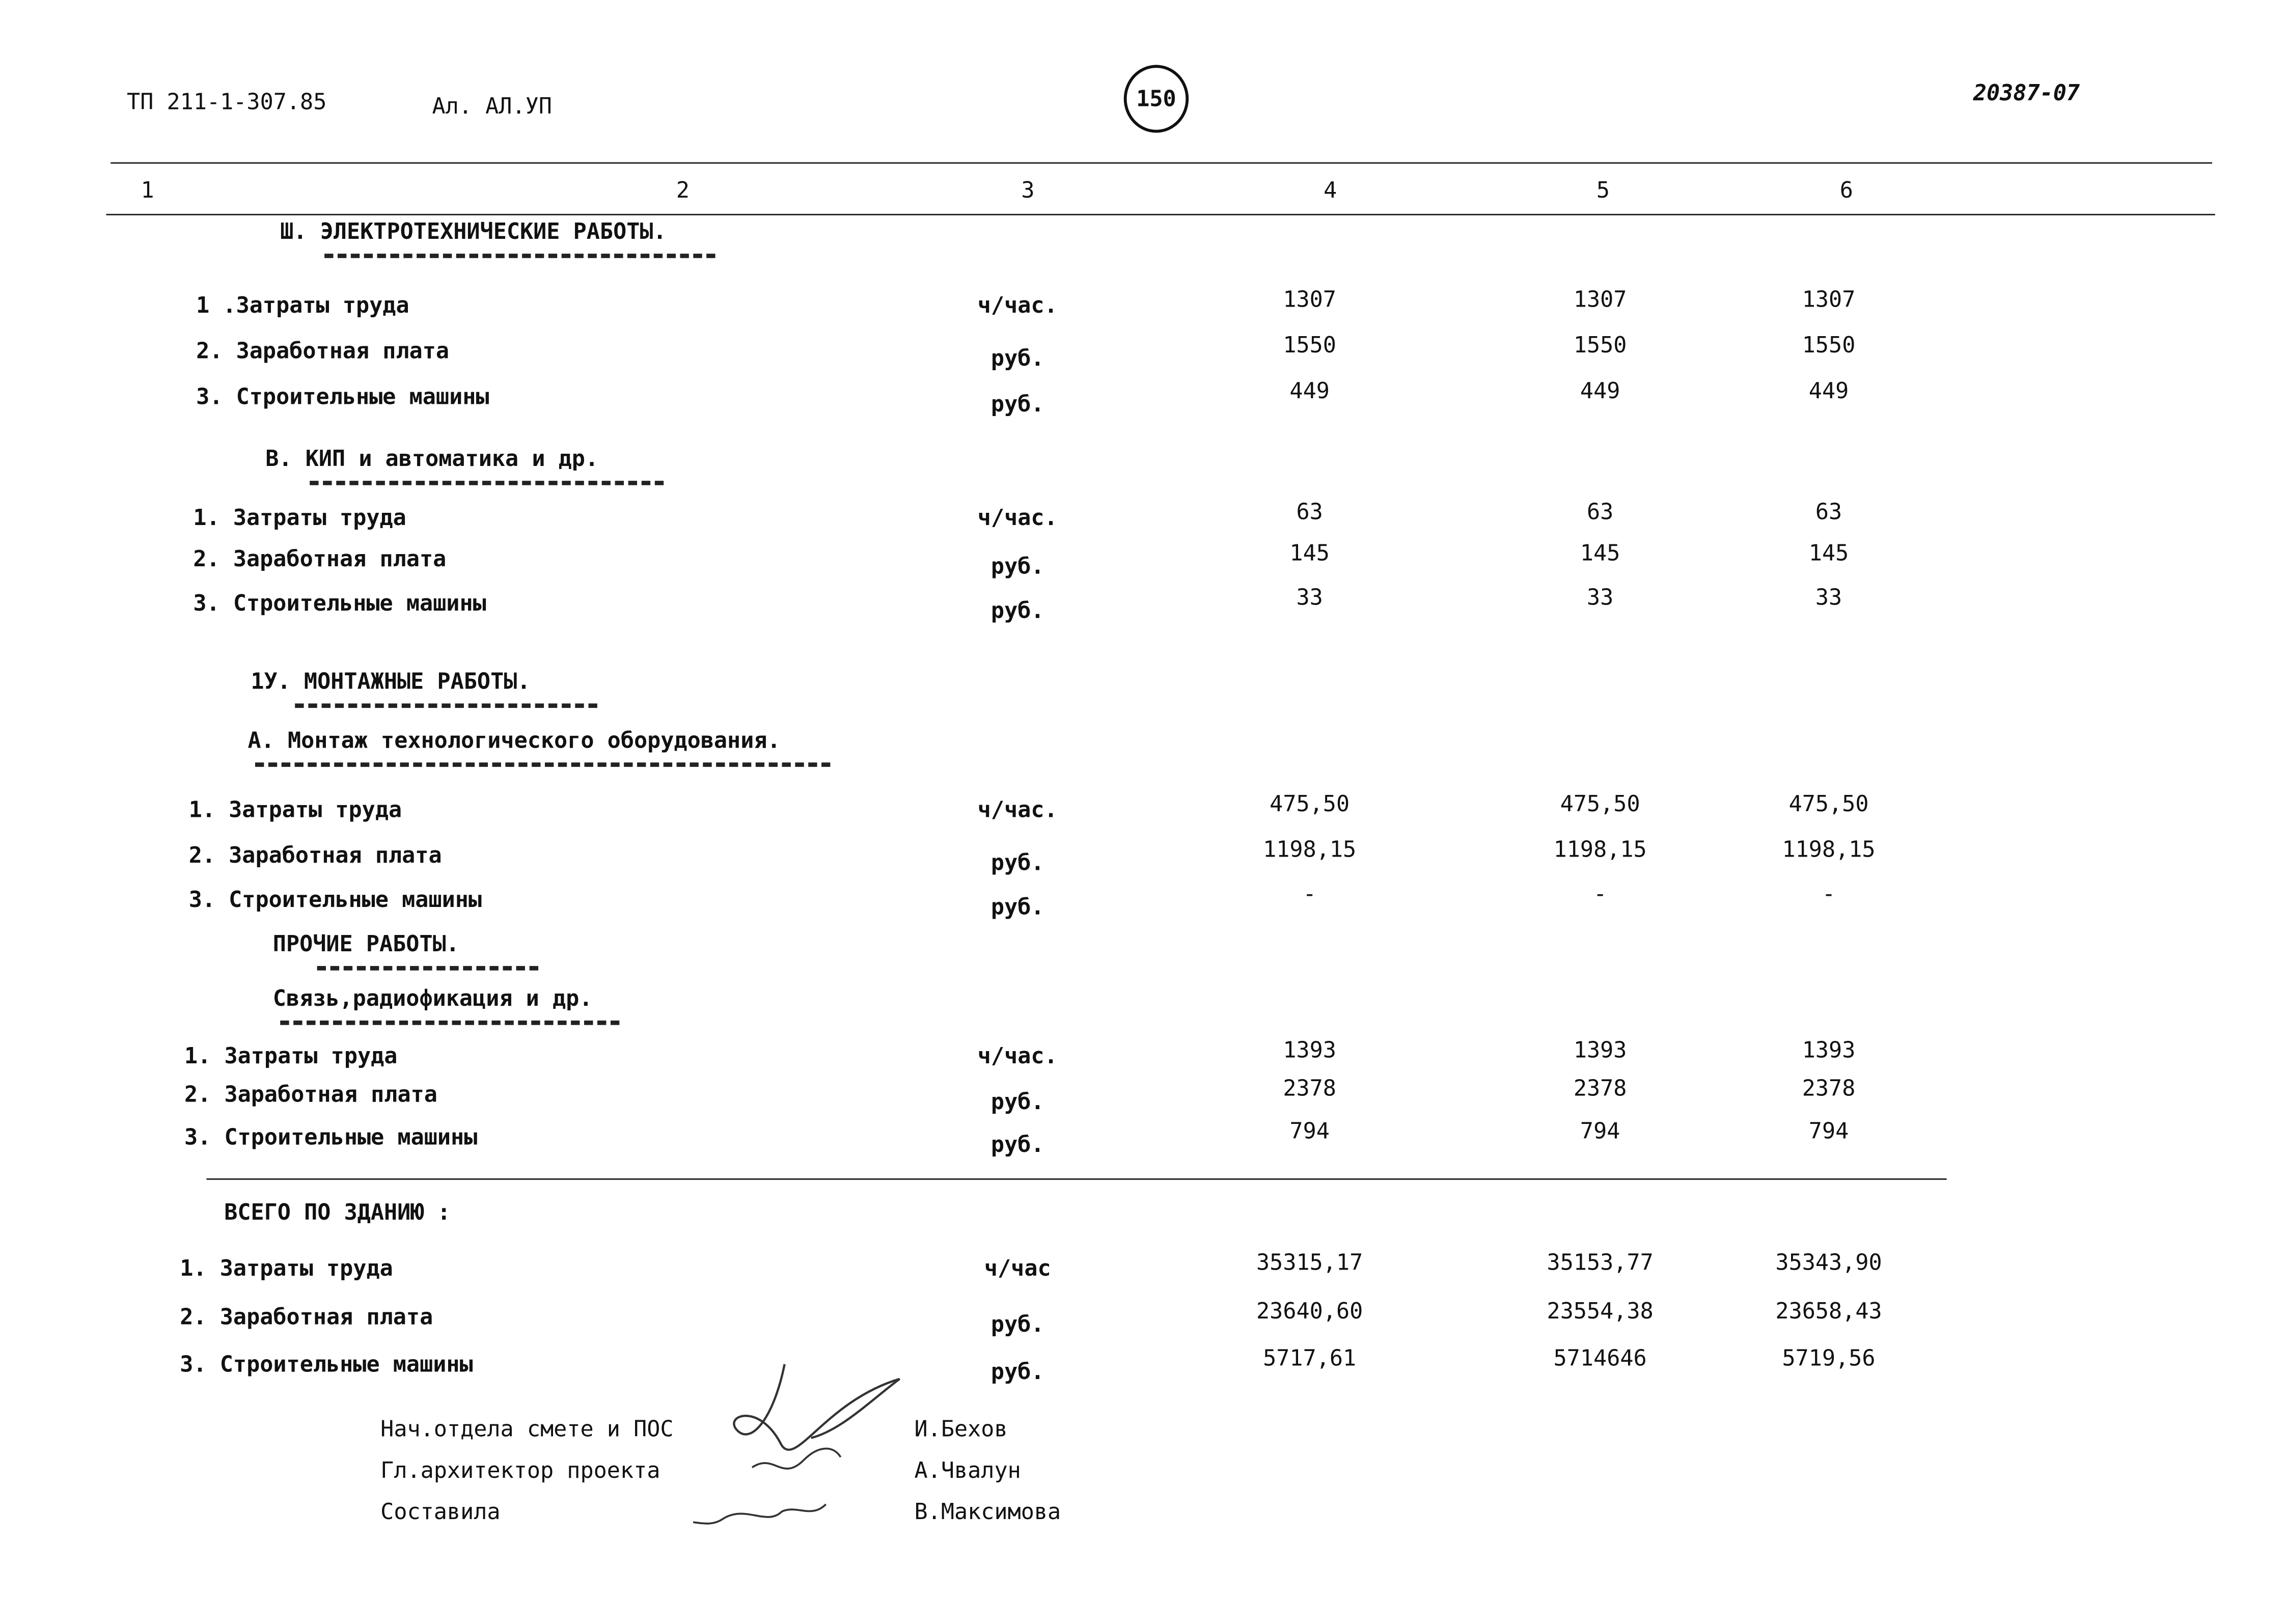 This screenshot has height=1624, width=2286. I want to click on section-title: 1У. МОНТАЖНЫЕ РАБОТЫ., so click(391, 681).